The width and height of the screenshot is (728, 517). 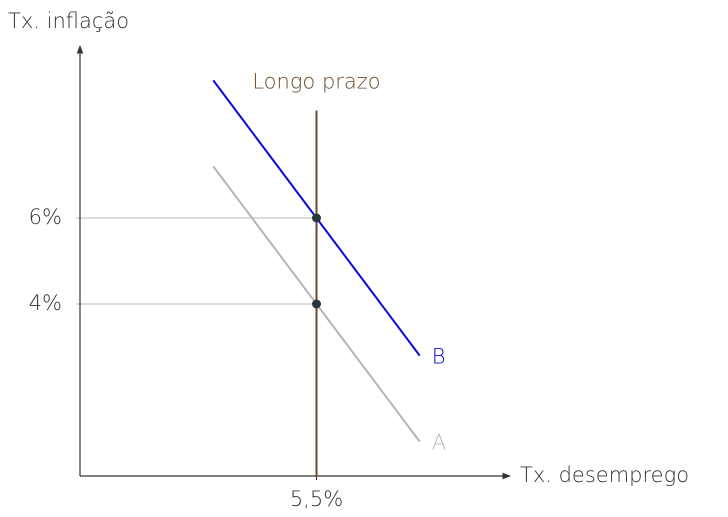 What do you see at coordinates (439, 357) in the screenshot?
I see `series-label: B` at bounding box center [439, 357].